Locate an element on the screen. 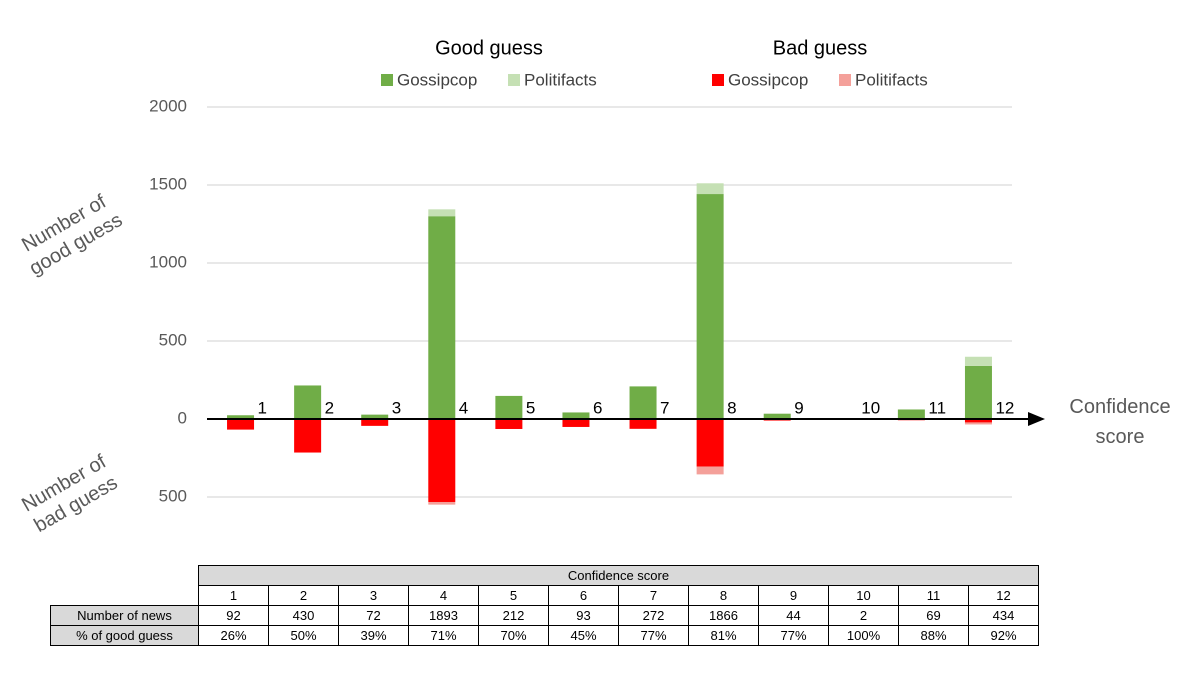 The height and width of the screenshot is (679, 1200). column-header: 2 is located at coordinates (303, 595).